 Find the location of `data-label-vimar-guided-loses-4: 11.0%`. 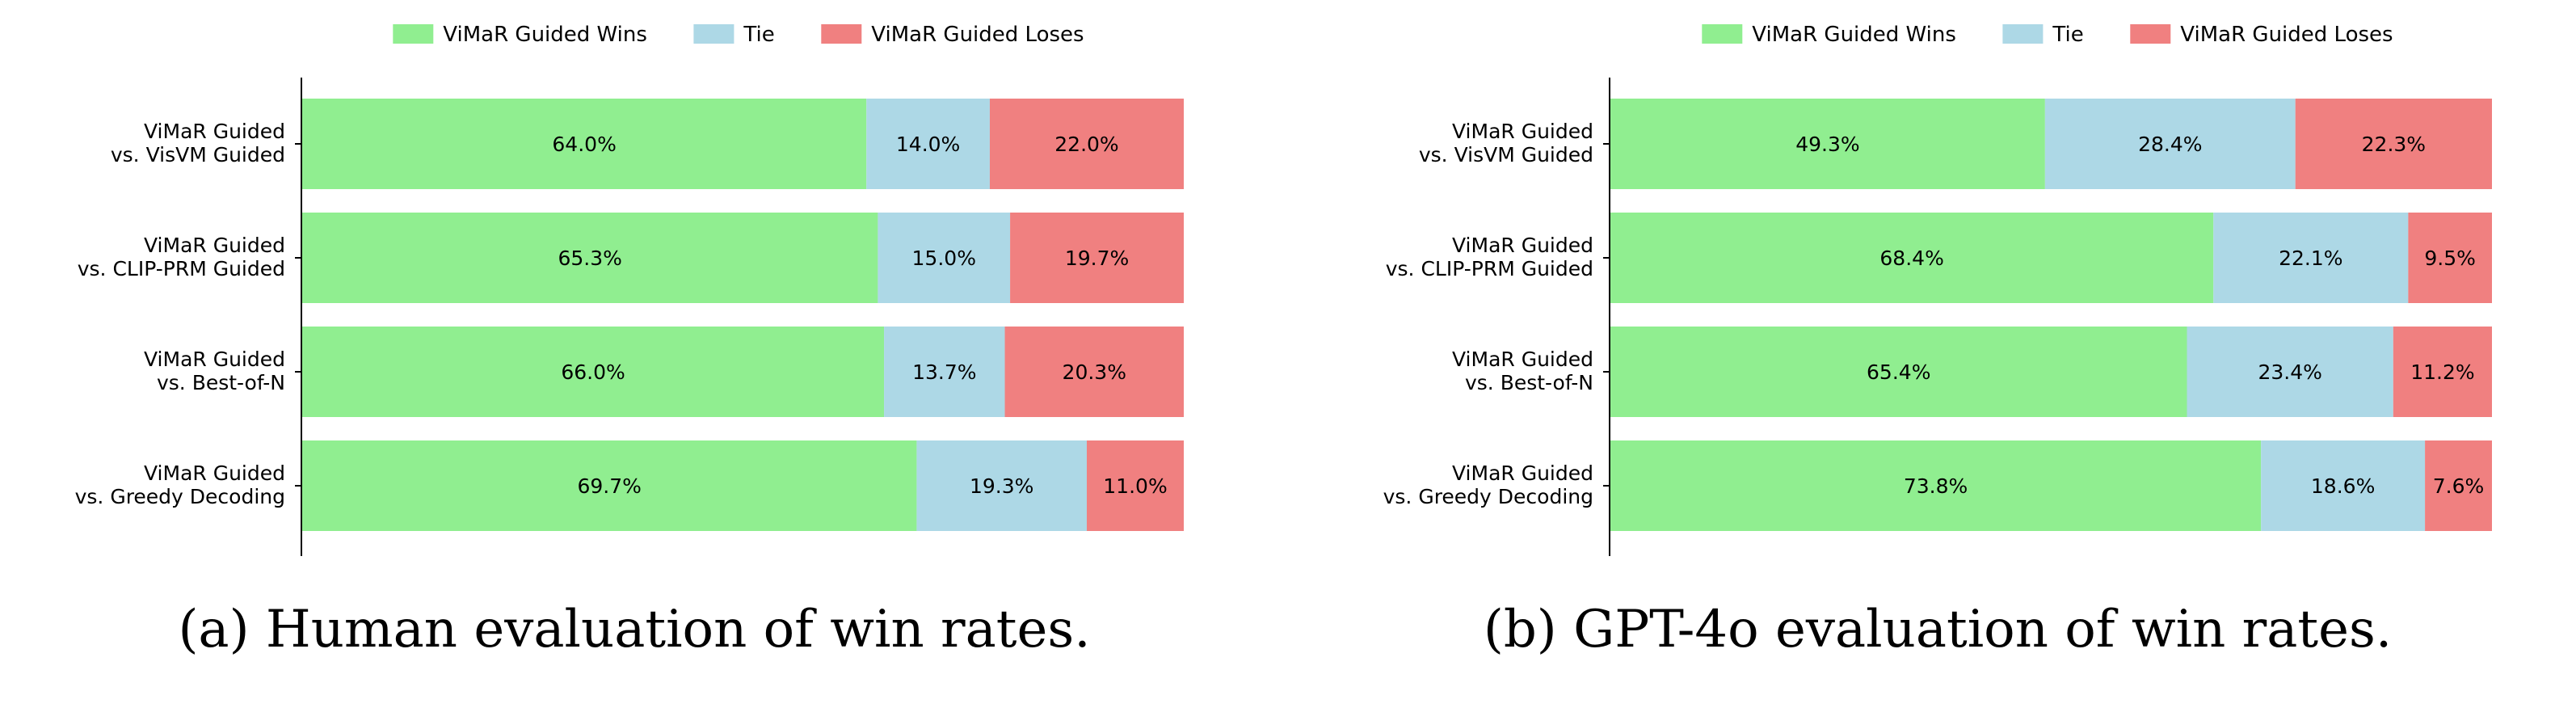

data-label-vimar-guided-loses-4: 11.0% is located at coordinates (1135, 486).